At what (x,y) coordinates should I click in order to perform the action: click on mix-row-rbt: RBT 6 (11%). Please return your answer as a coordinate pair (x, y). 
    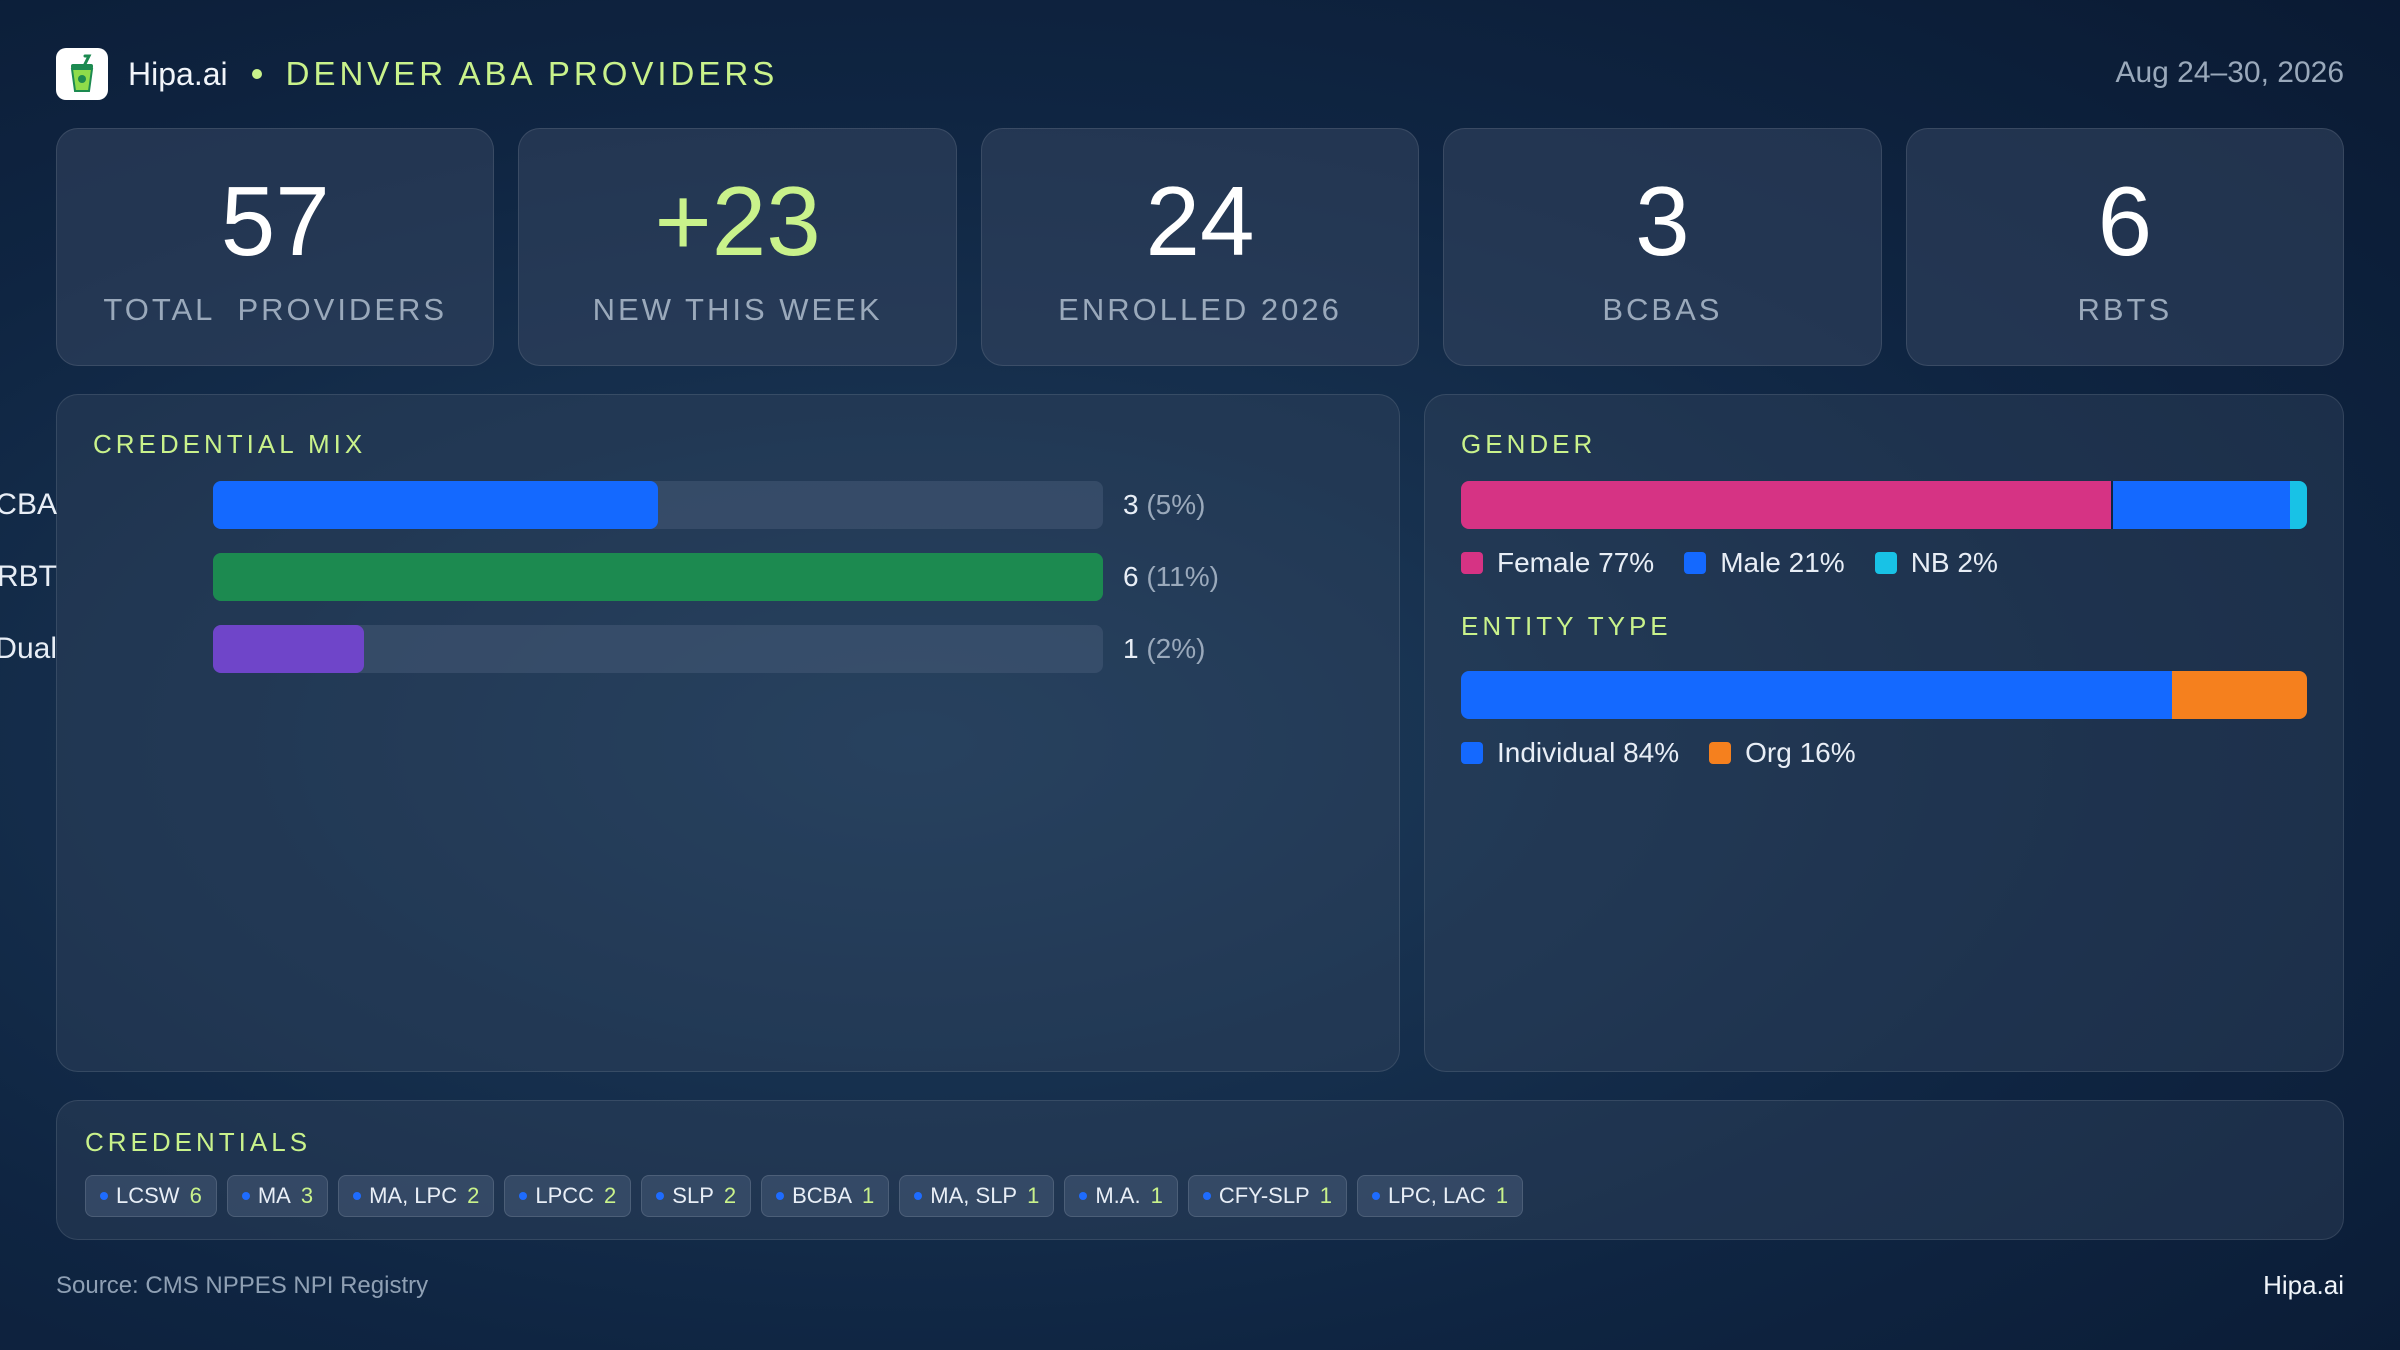
    Looking at the image, I should click on (699, 577).